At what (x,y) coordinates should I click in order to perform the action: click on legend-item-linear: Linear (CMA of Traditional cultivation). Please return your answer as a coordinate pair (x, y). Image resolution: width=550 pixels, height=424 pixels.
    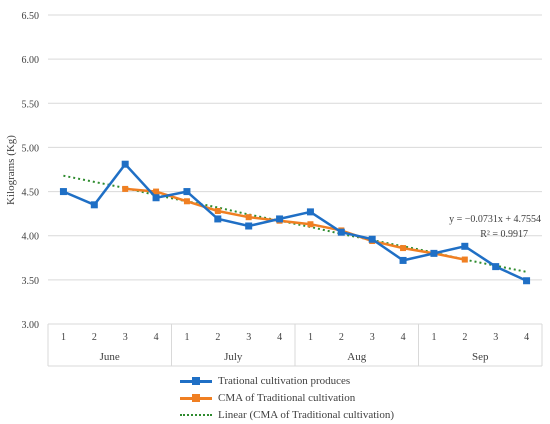
    Looking at the image, I should click on (287, 414).